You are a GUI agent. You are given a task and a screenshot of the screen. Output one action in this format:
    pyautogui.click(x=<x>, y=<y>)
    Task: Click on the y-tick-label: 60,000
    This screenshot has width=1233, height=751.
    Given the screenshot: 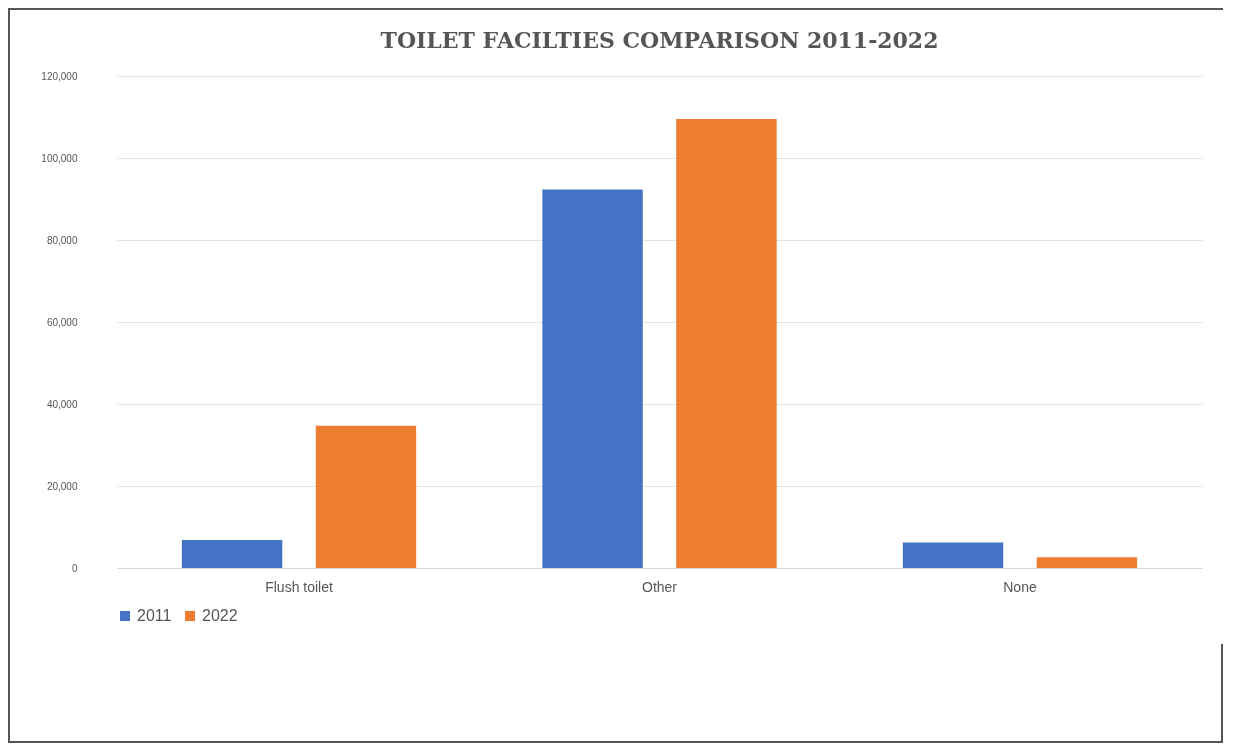 What is the action you would take?
    pyautogui.click(x=62, y=322)
    